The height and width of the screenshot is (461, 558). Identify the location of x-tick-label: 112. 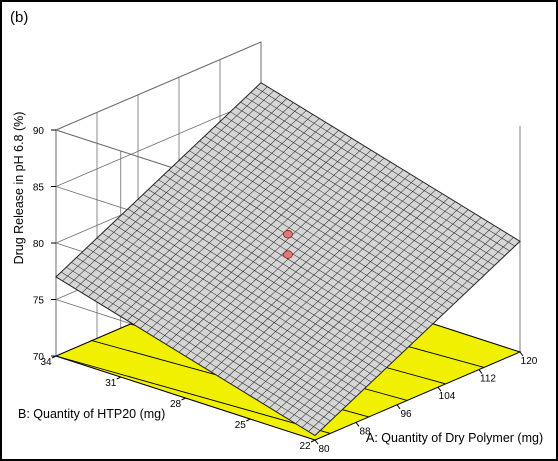
(488, 379).